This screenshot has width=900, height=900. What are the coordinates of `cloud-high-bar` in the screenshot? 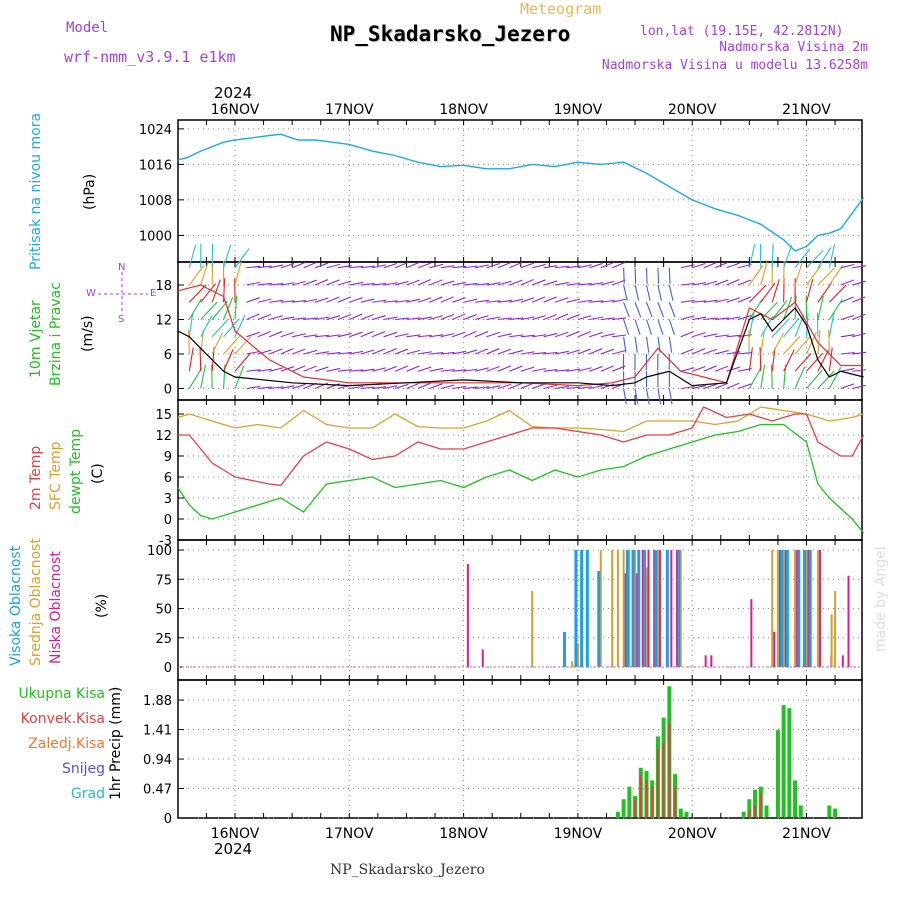 It's located at (644, 608).